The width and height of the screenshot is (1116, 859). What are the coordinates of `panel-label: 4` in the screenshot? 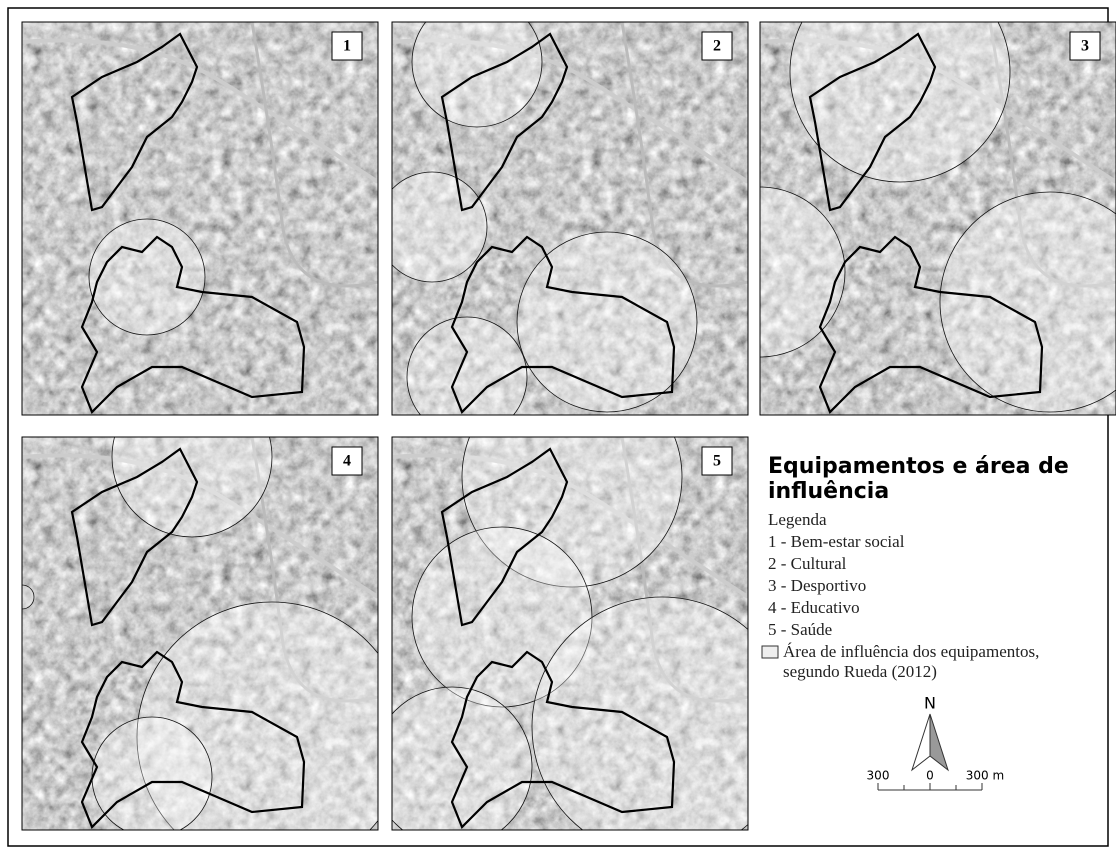 It's located at (347, 461).